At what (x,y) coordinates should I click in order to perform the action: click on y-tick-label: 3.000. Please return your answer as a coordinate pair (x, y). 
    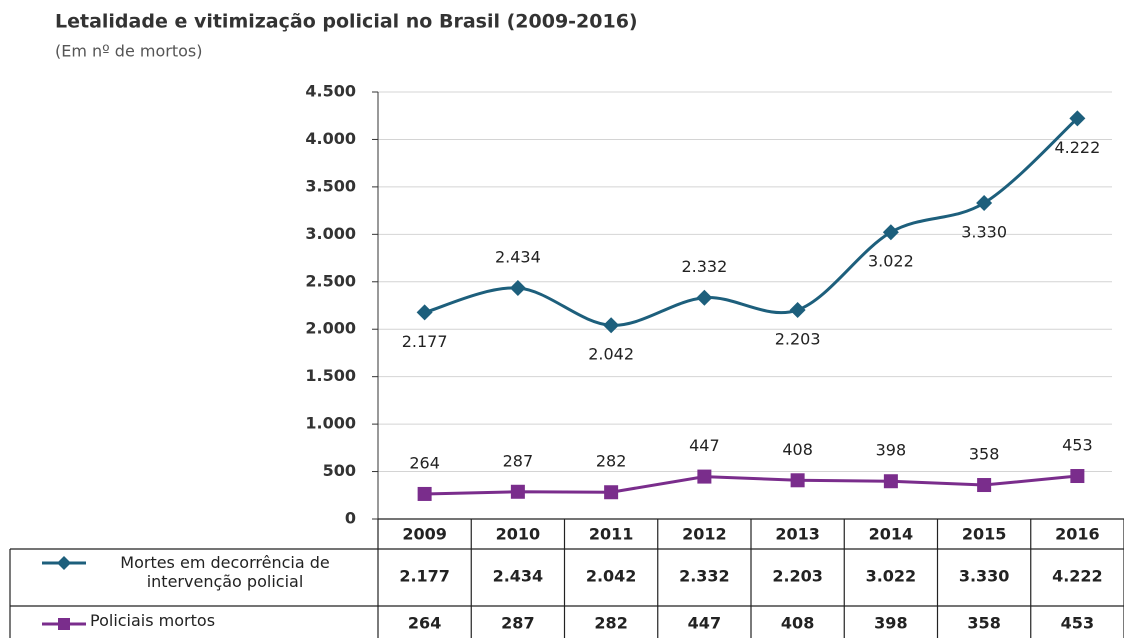
    Looking at the image, I should click on (330, 233).